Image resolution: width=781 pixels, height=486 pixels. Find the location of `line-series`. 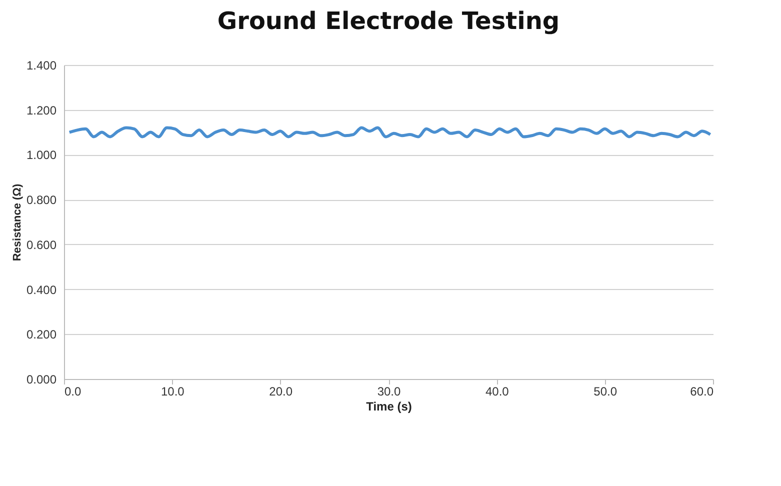

line-series is located at coordinates (390, 132).